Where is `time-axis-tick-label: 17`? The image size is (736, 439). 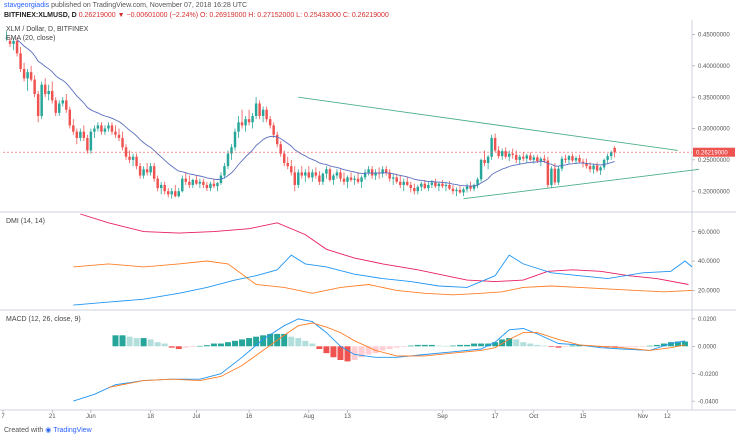 time-axis-tick-label: 17 is located at coordinates (495, 417).